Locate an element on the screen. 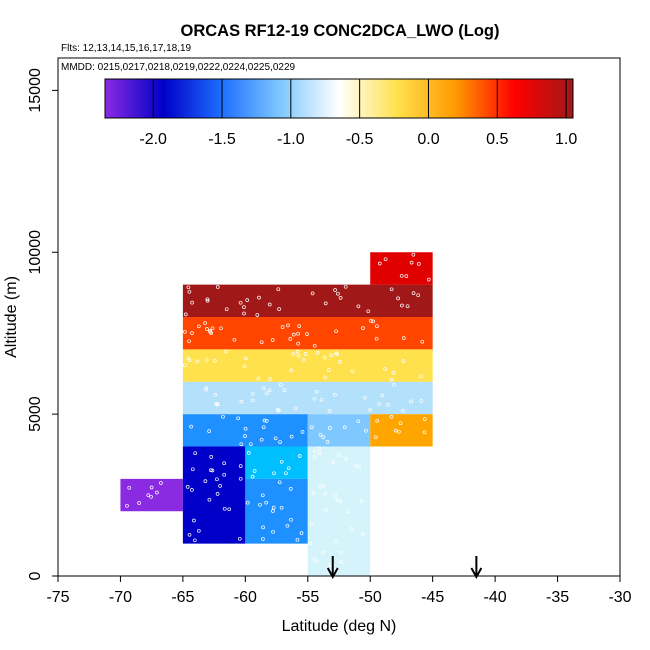  x-tick-label: -70 is located at coordinates (120, 597).